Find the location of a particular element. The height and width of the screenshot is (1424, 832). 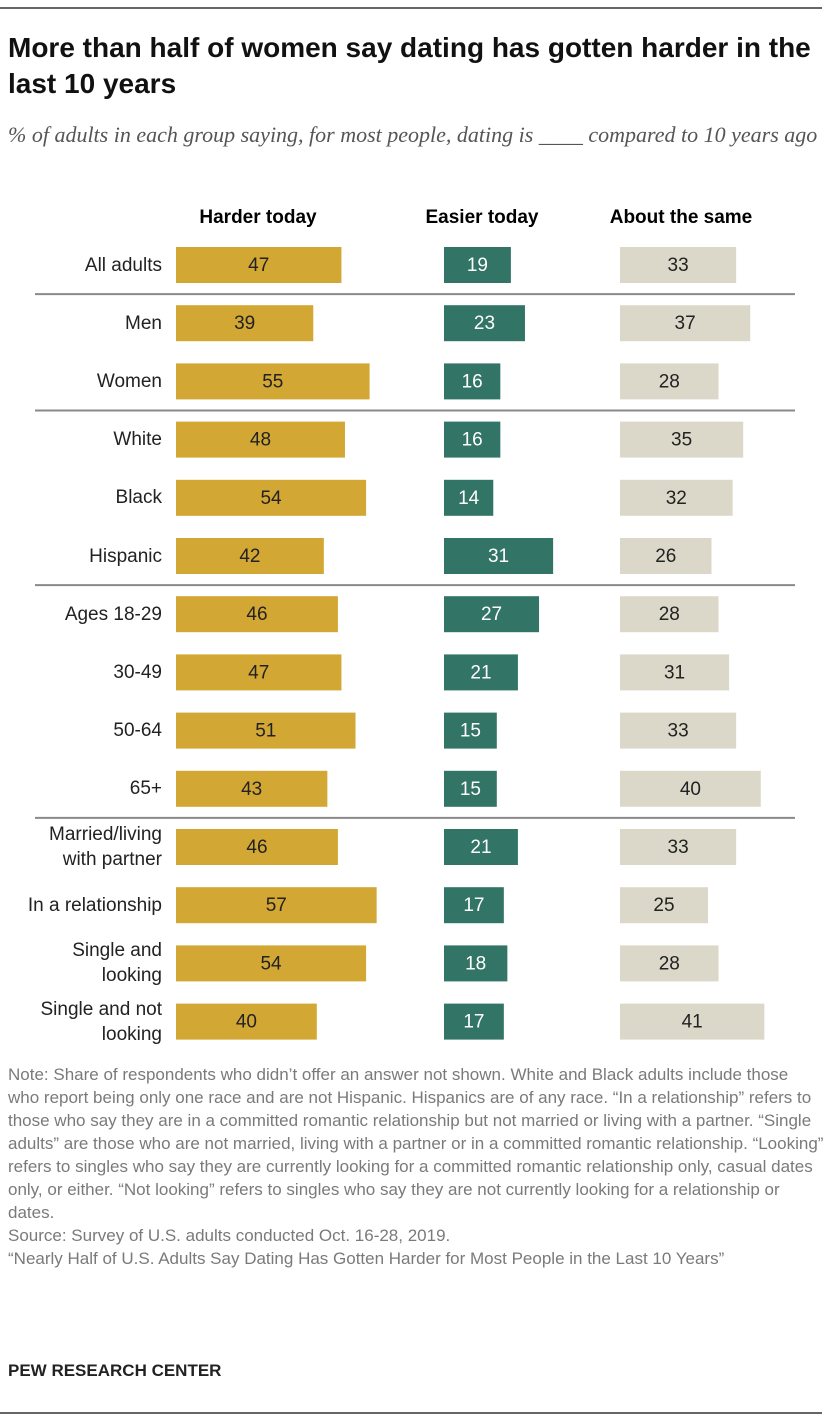

category-label: Men is located at coordinates (143, 323).